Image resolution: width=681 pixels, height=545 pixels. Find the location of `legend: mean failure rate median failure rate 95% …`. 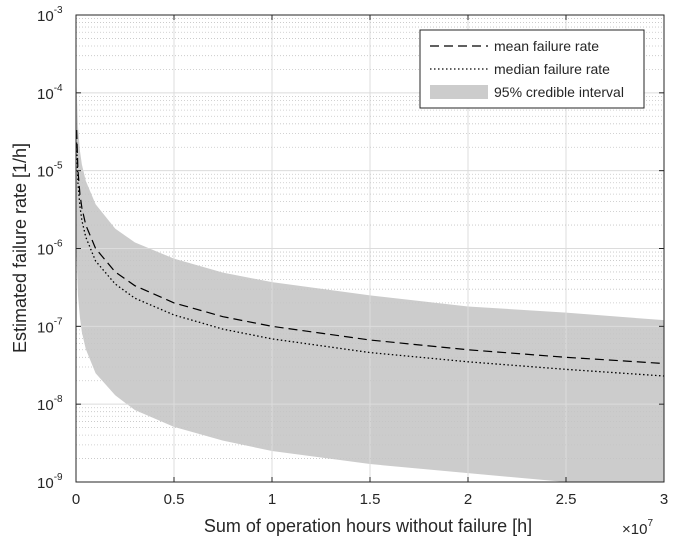

legend: mean failure rate median failure rate 95% … is located at coordinates (532, 69).